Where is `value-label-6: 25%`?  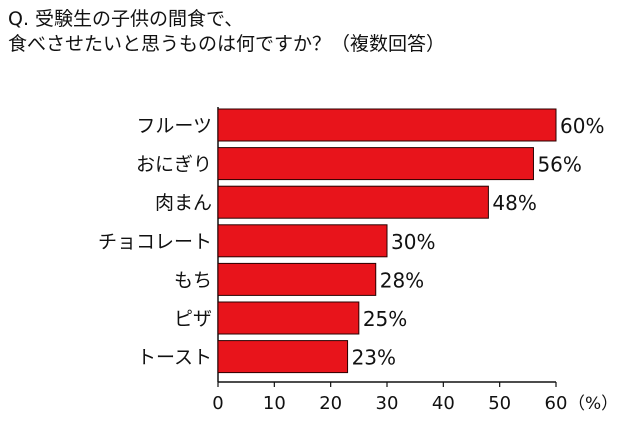
value-label-6: 25% is located at coordinates (385, 319).